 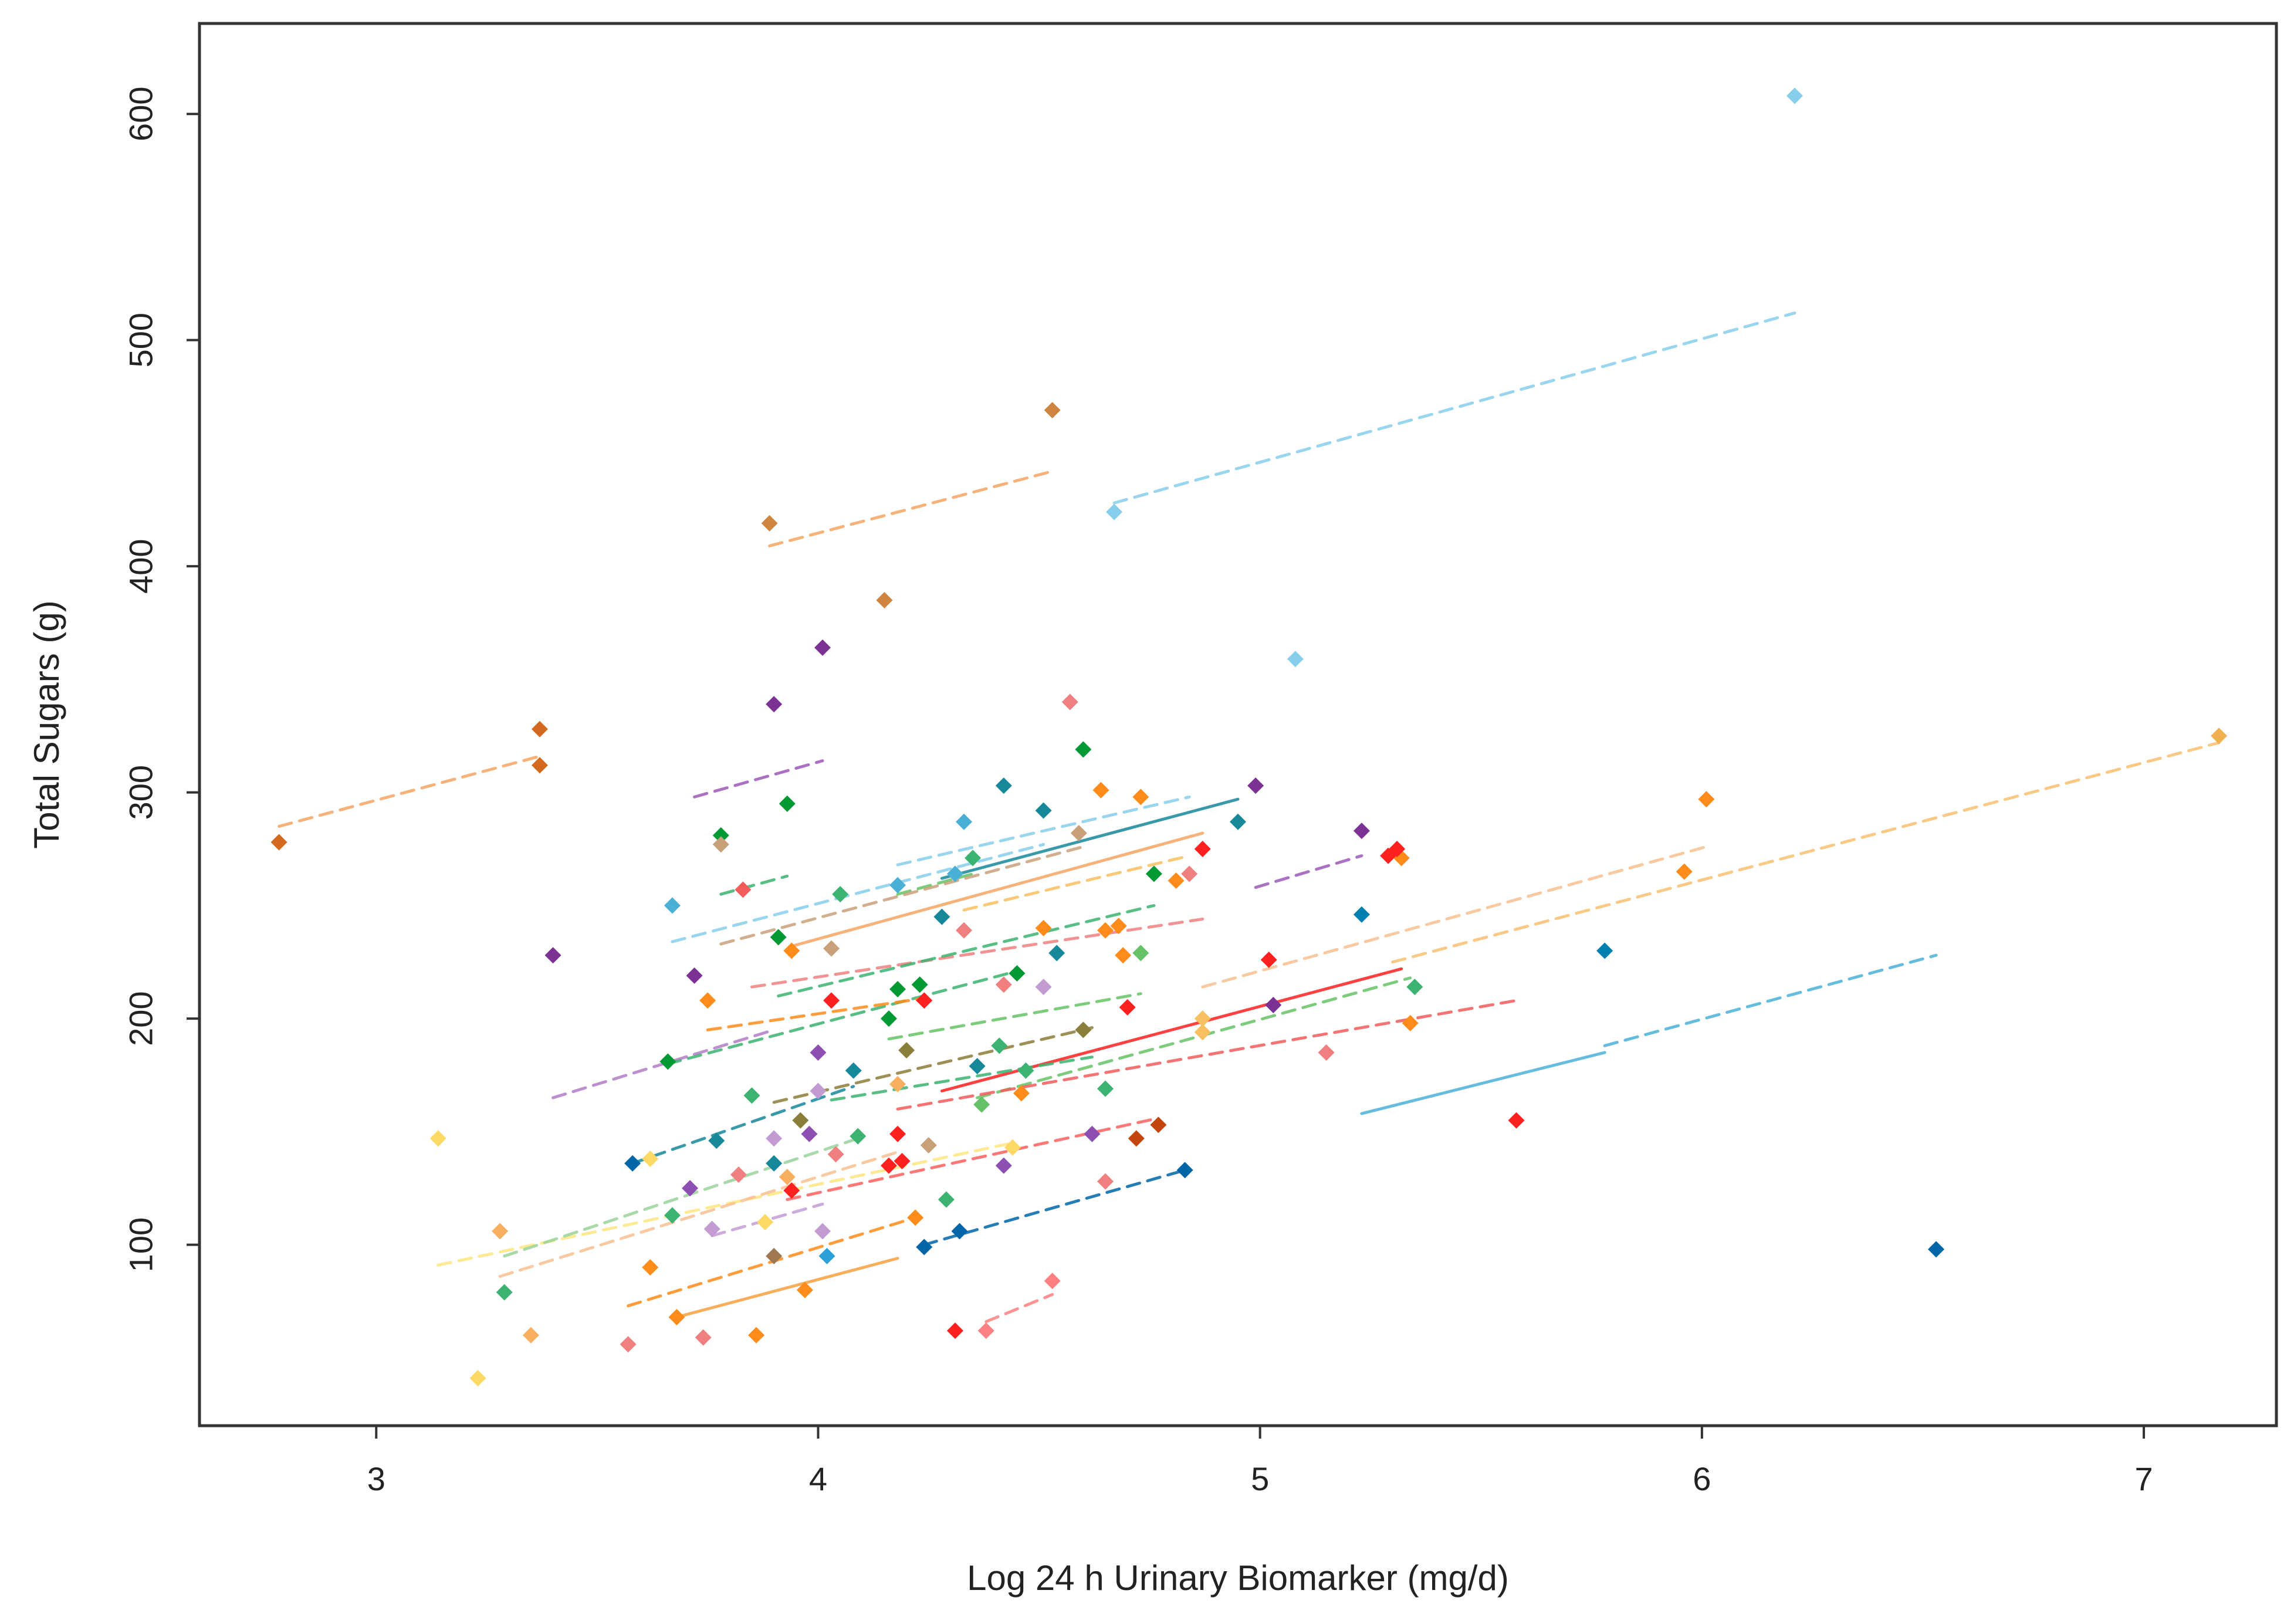 I want to click on x-tick-label-6: 6, so click(x=1702, y=1478).